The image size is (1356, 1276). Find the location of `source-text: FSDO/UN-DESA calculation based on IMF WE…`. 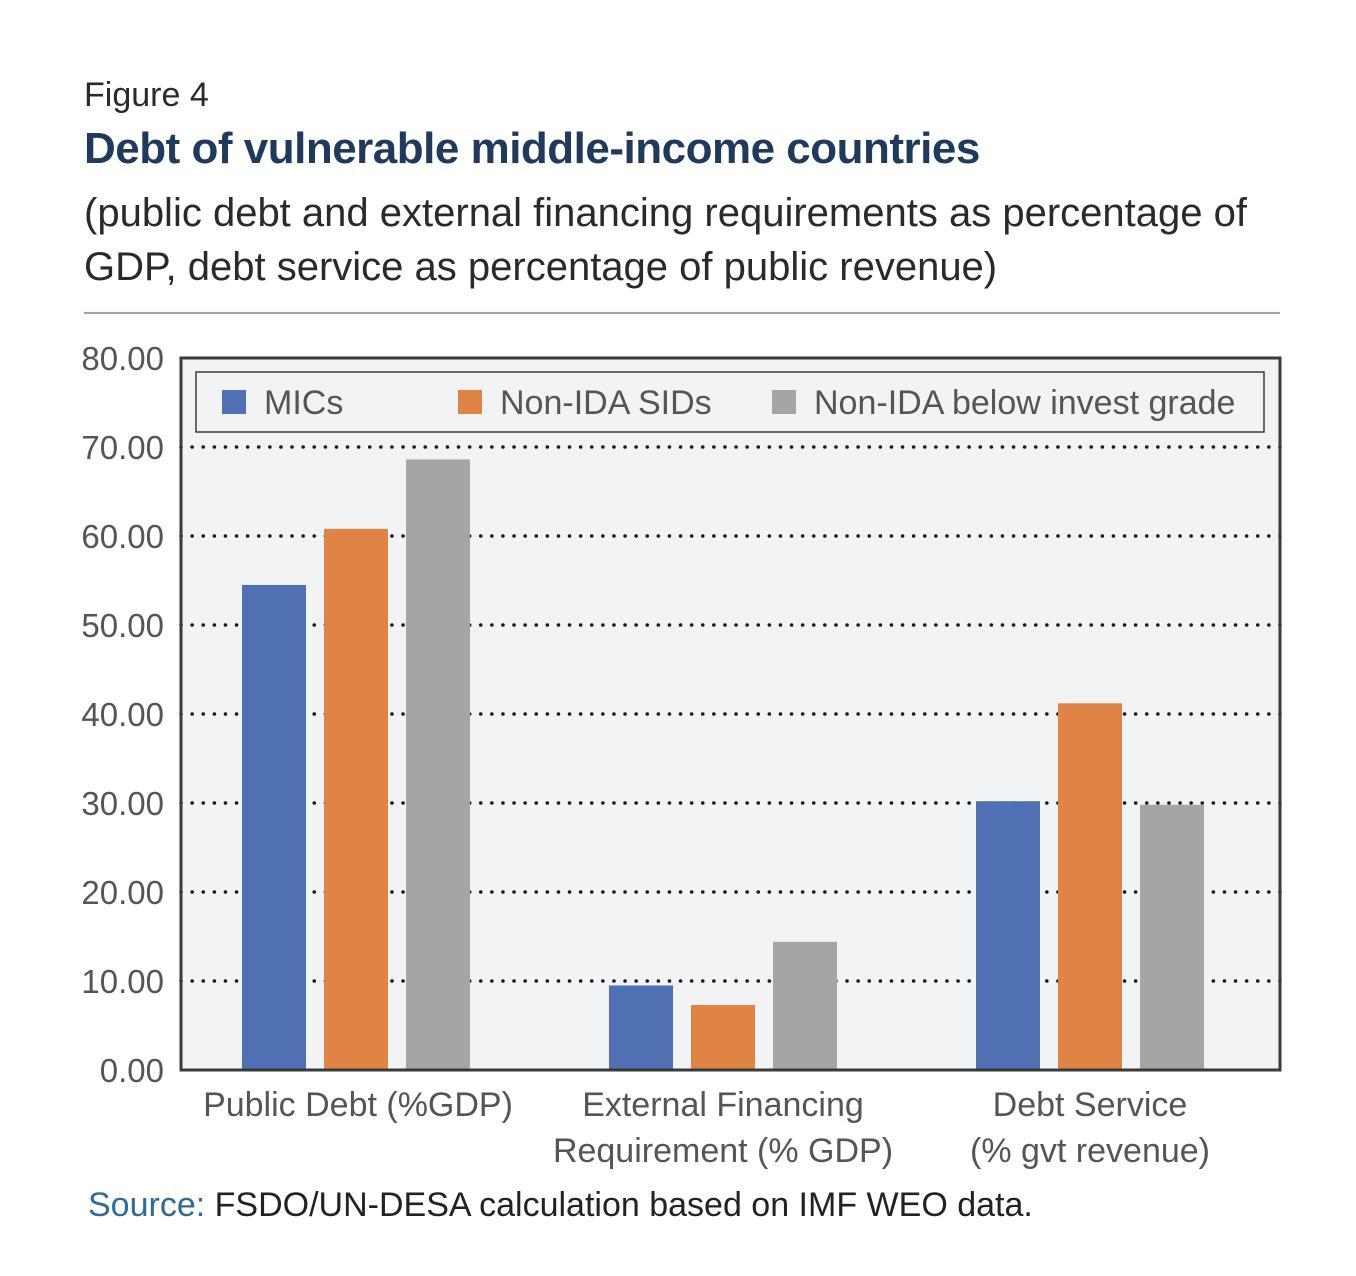

source-text: FSDO/UN-DESA calculation based on IMF WE… is located at coordinates (619, 1205).